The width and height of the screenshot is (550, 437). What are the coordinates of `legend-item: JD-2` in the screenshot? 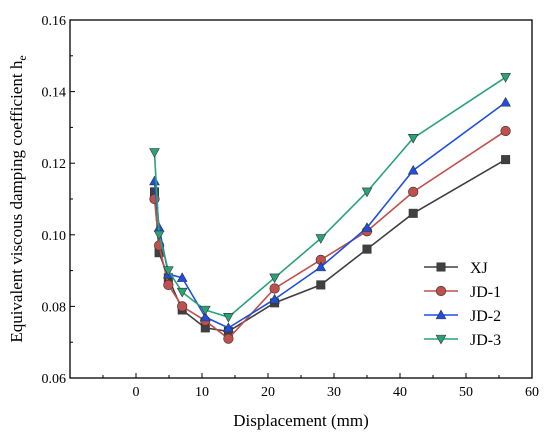 It's located at (462, 316).